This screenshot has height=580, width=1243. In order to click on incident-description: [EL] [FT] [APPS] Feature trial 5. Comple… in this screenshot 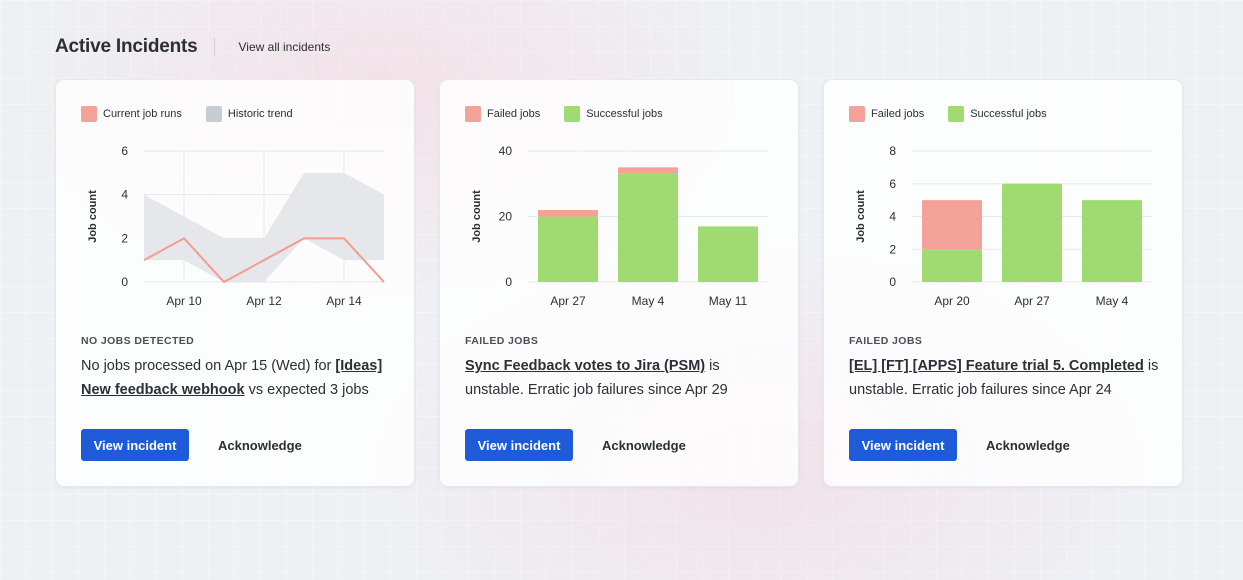, I will do `click(1004, 378)`.